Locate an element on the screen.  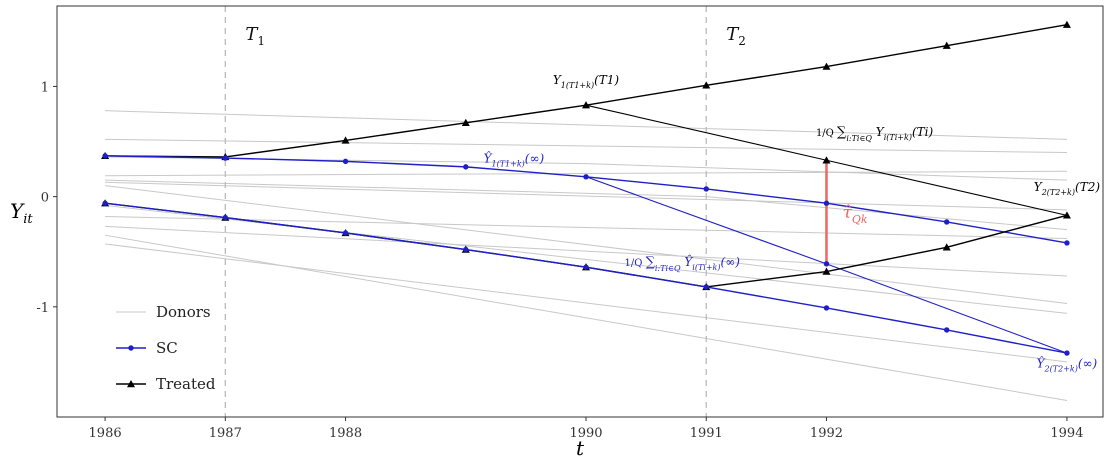
legend-item-treated: Treated is located at coordinates (166, 384).